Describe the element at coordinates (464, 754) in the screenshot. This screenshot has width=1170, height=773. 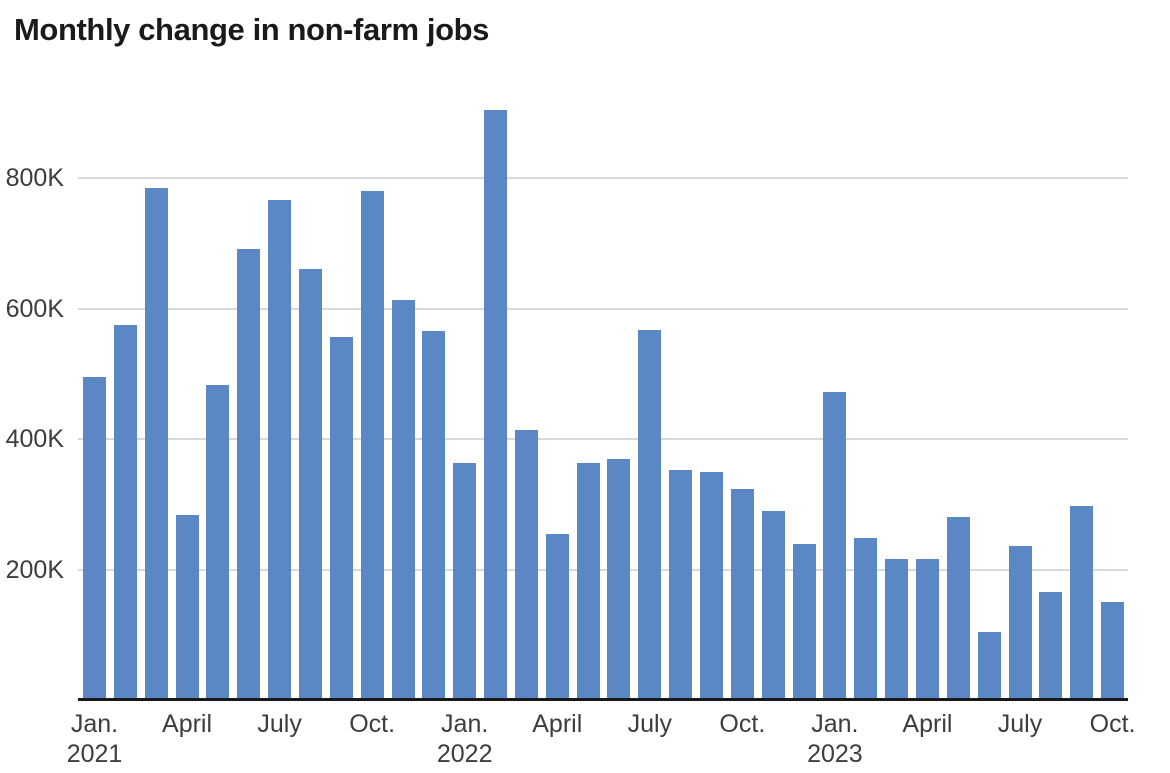
I see `x-axis-year-label: 2022` at that location.